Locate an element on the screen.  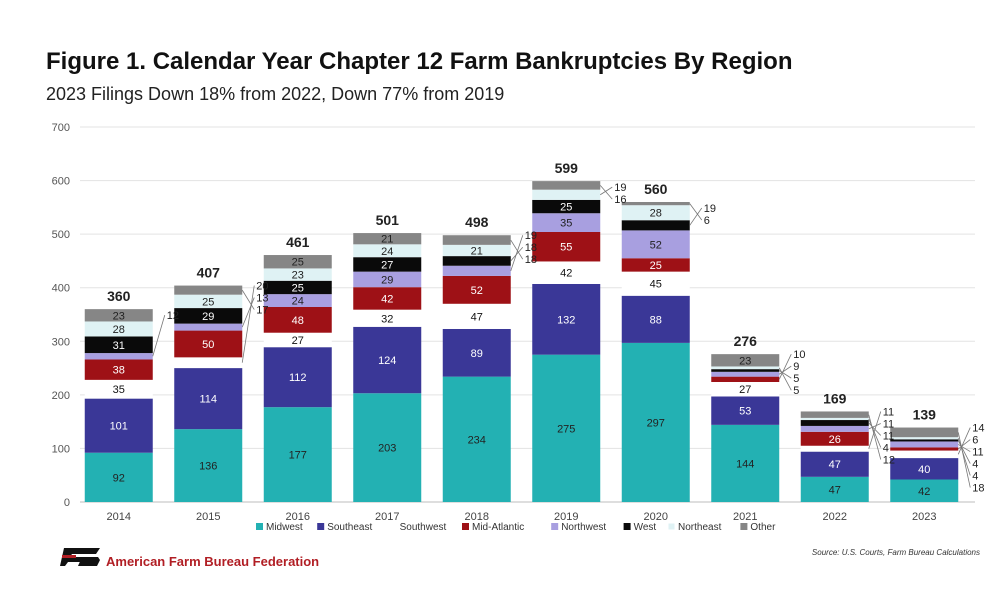
data-label: 9 is located at coordinates (796, 367).